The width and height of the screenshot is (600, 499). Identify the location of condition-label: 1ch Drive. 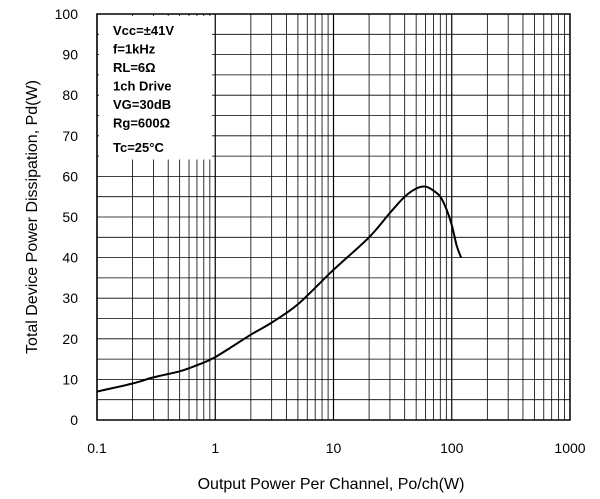
(142, 86).